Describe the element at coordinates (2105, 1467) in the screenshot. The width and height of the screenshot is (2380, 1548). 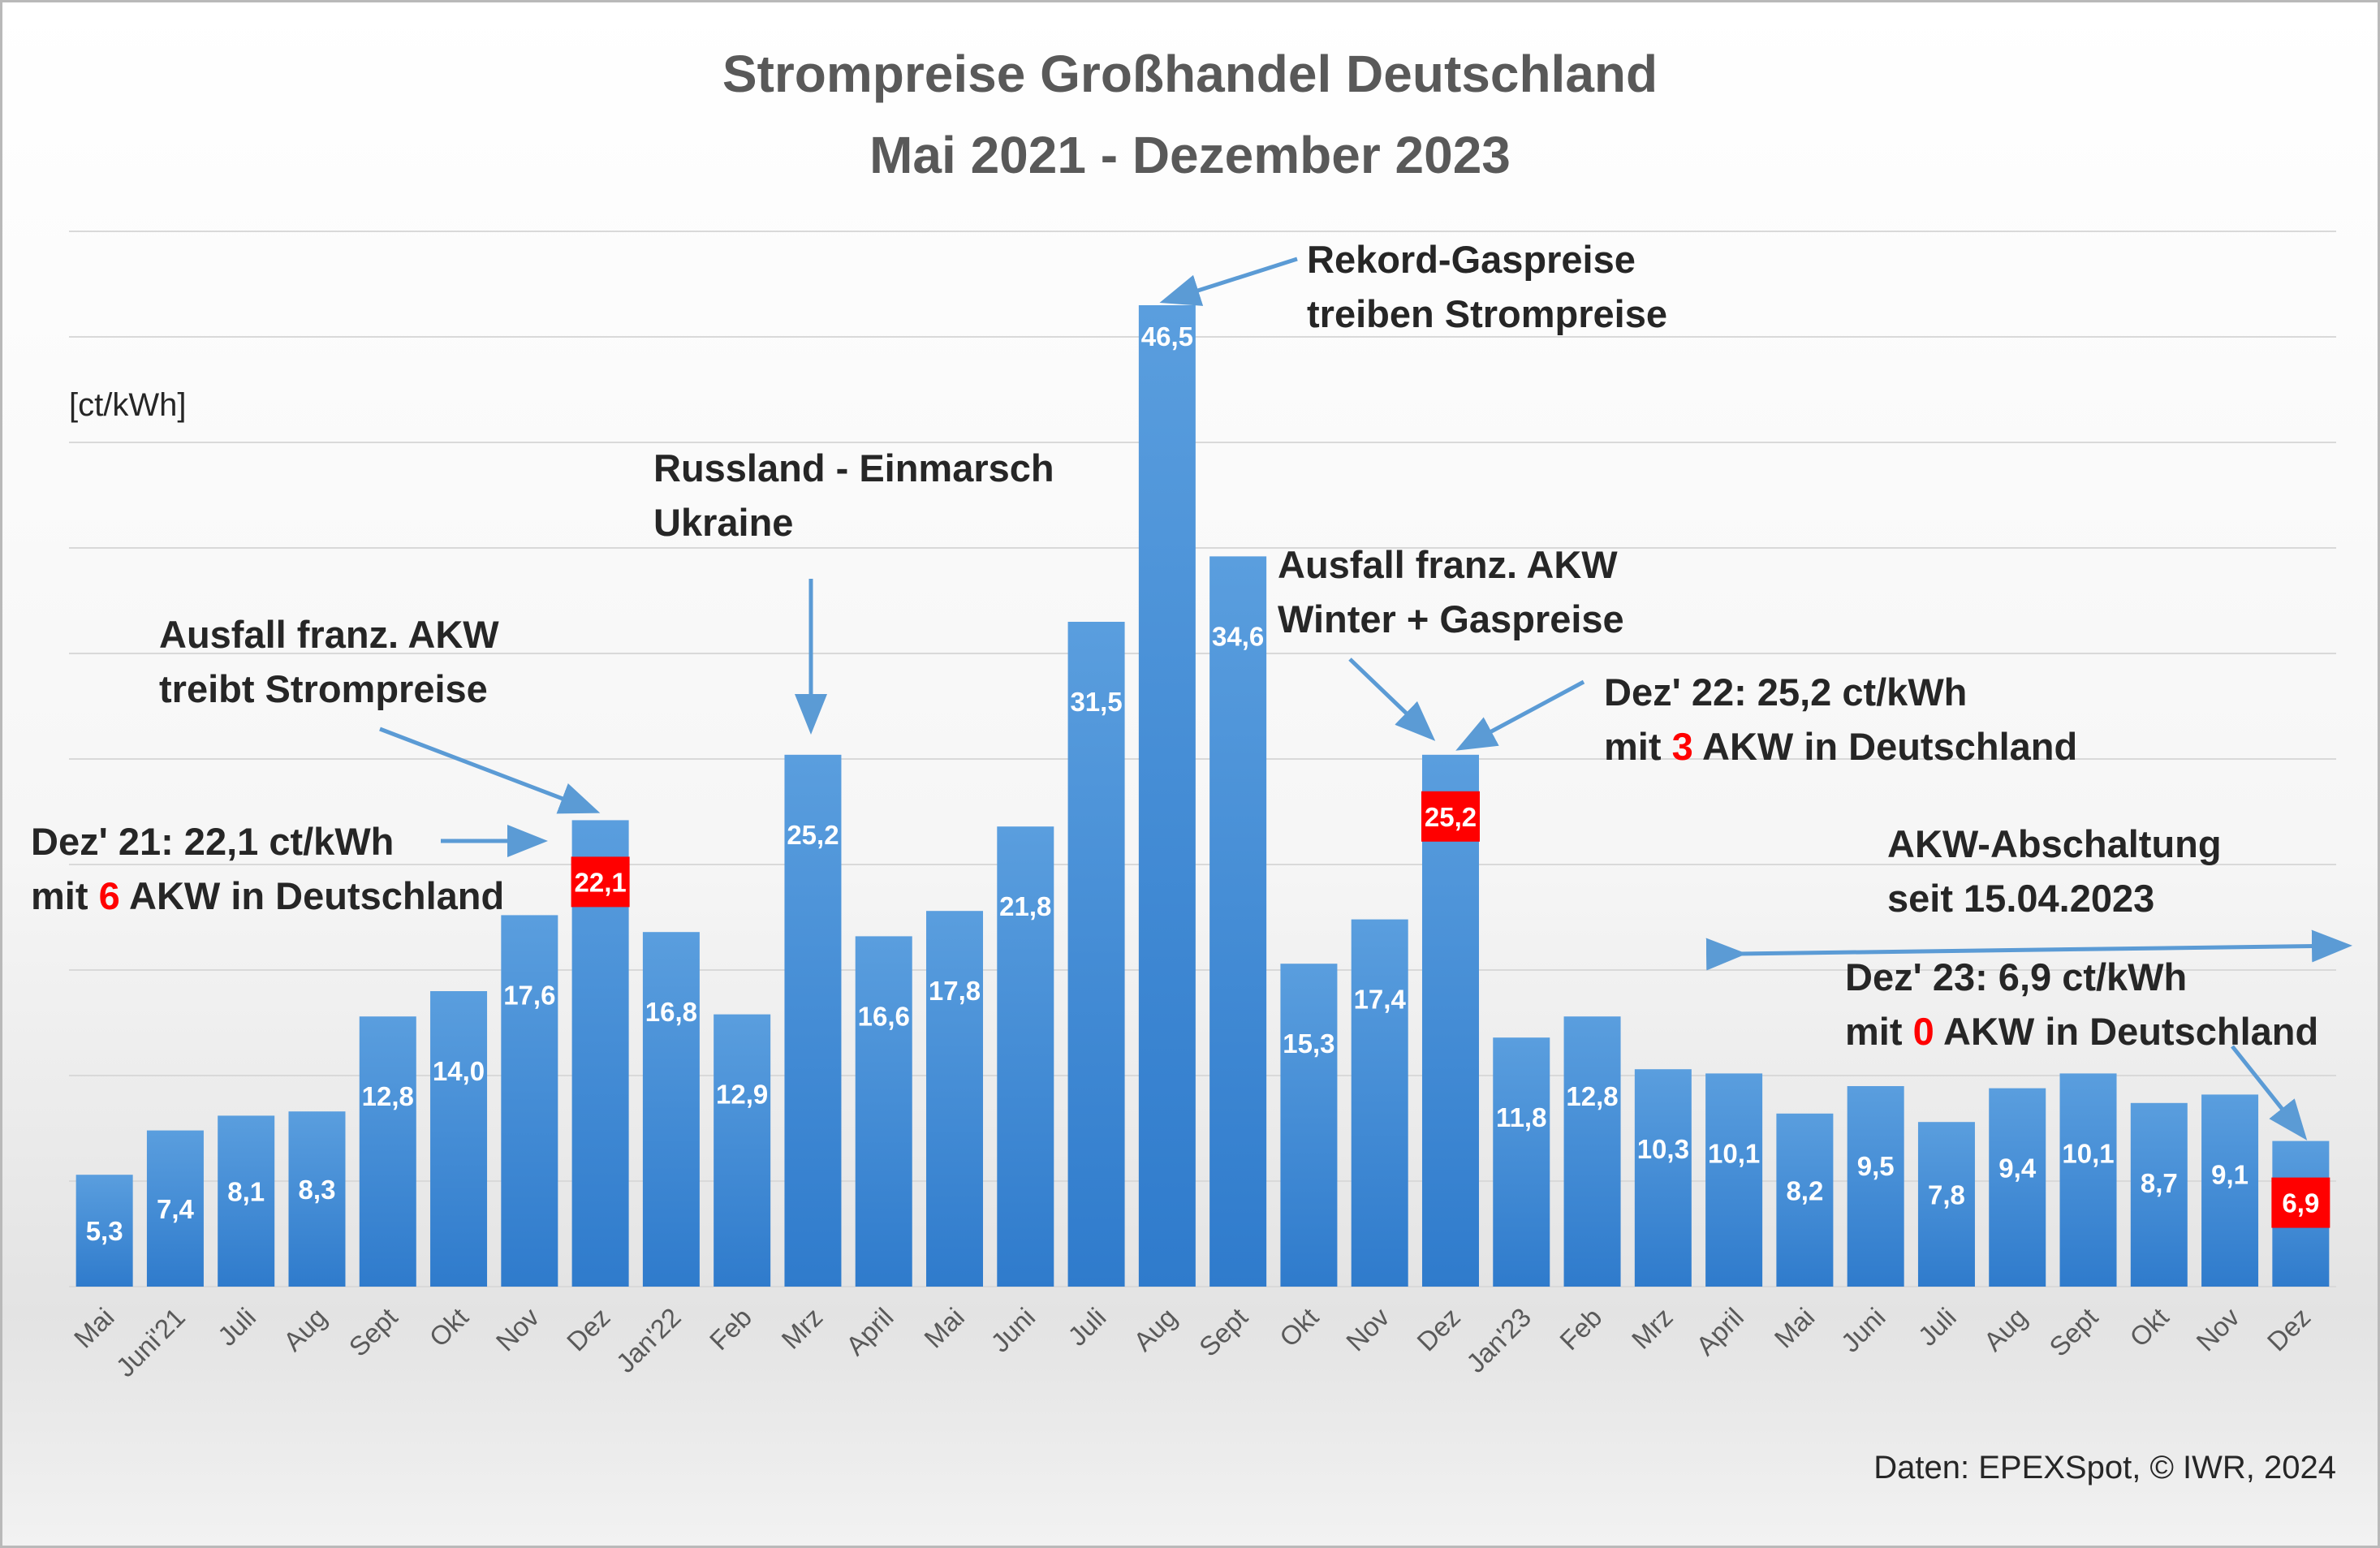
I see `source-credit: Daten: EPEXSpot, © IWR, 2024` at that location.